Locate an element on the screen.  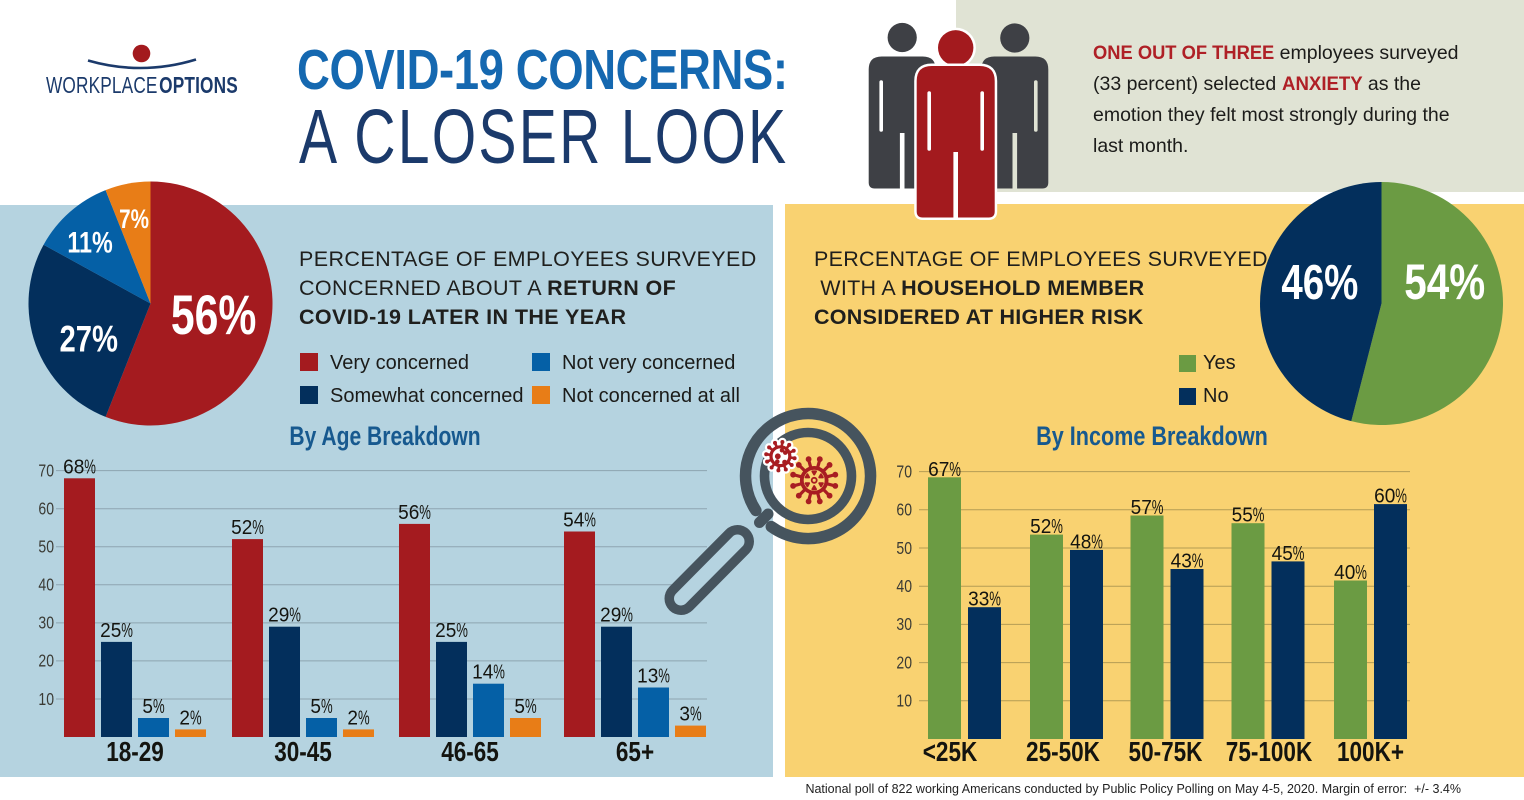
svg-text: 55 is located at coordinates (1242, 515).